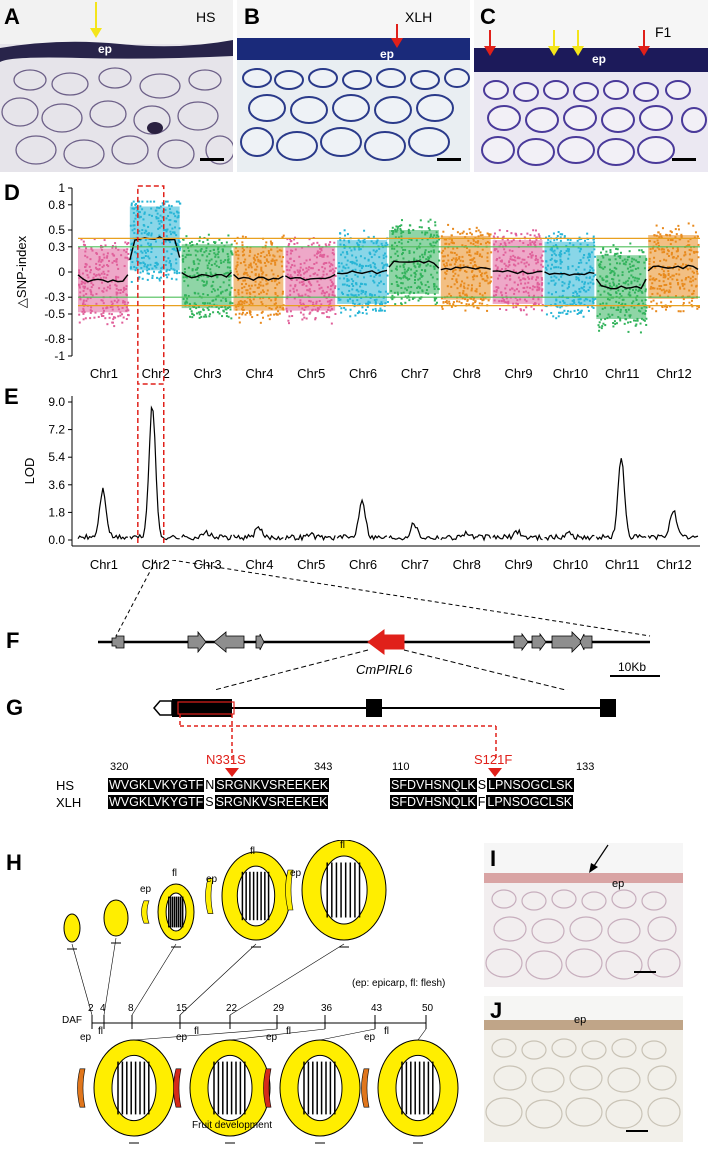 This screenshot has width=708, height=1150. I want to click on seq-xlh-left: WVGKLVKYGTF S SRGNKVSREEKEK, so click(218, 802).